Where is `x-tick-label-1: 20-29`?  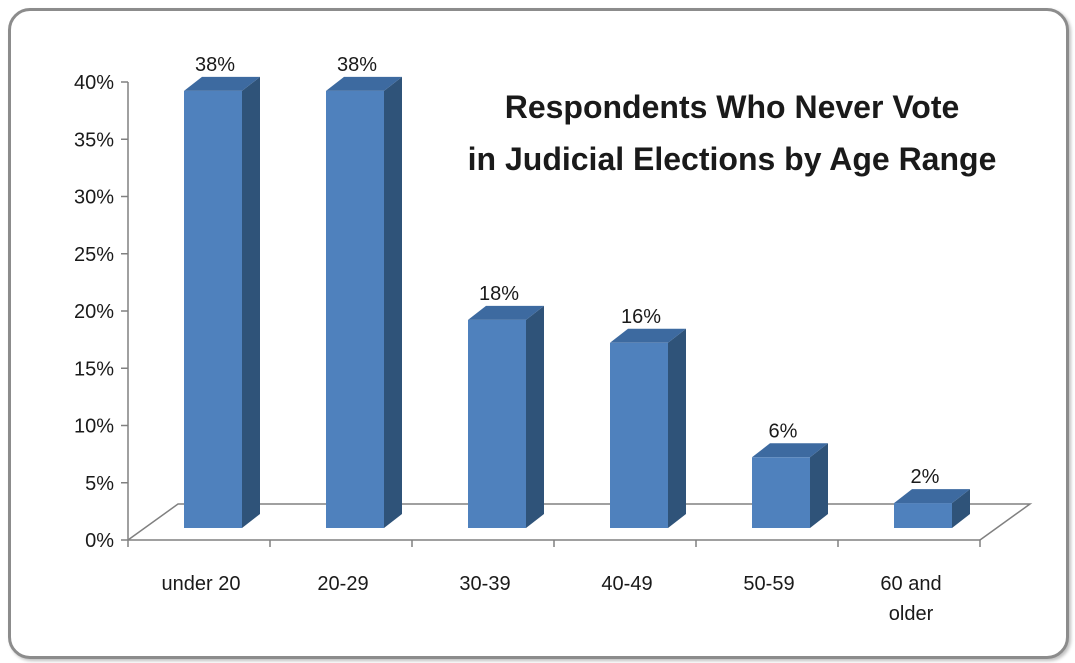 x-tick-label-1: 20-29 is located at coordinates (342, 584).